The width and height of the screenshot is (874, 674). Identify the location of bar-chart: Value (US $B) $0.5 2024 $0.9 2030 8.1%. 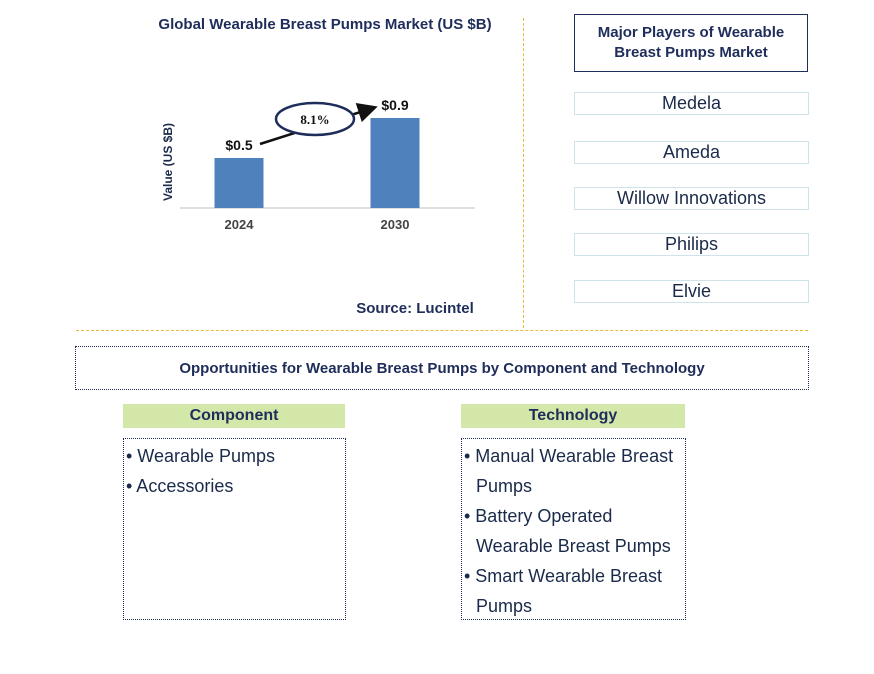
(318, 164).